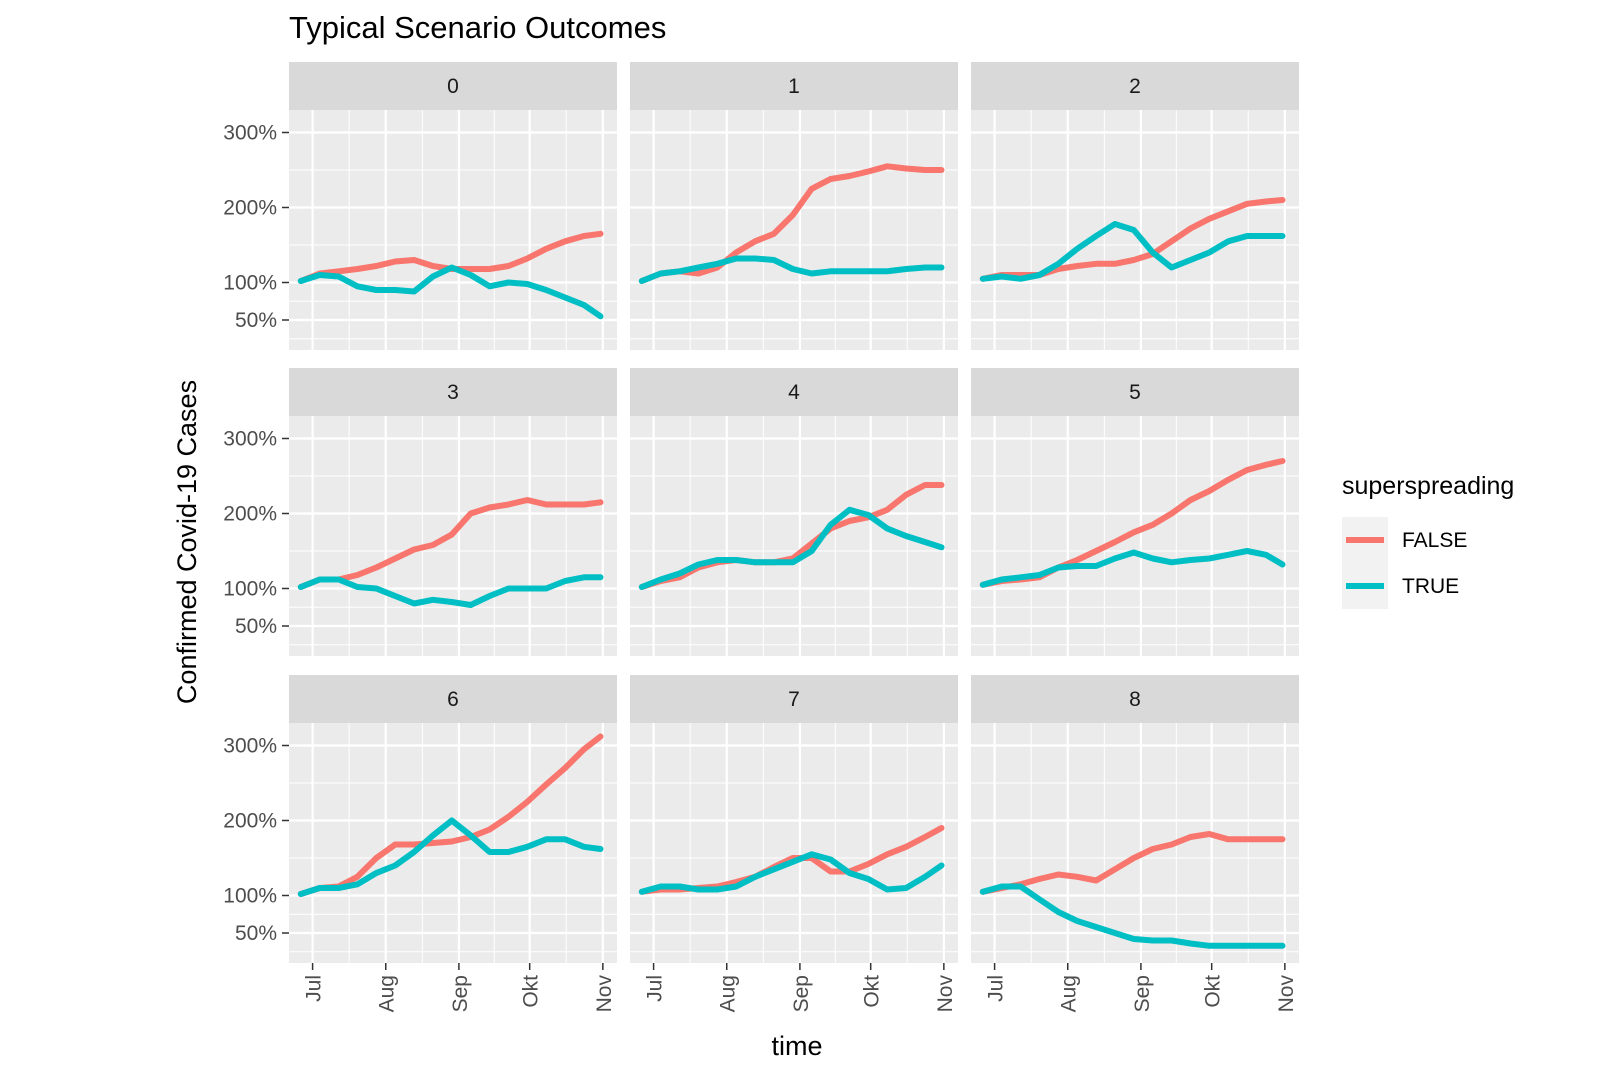 The width and height of the screenshot is (1600, 1067). Describe the element at coordinates (187, 542) in the screenshot. I see `y-axis-title: Confirmed Covid-19 Cases` at that location.